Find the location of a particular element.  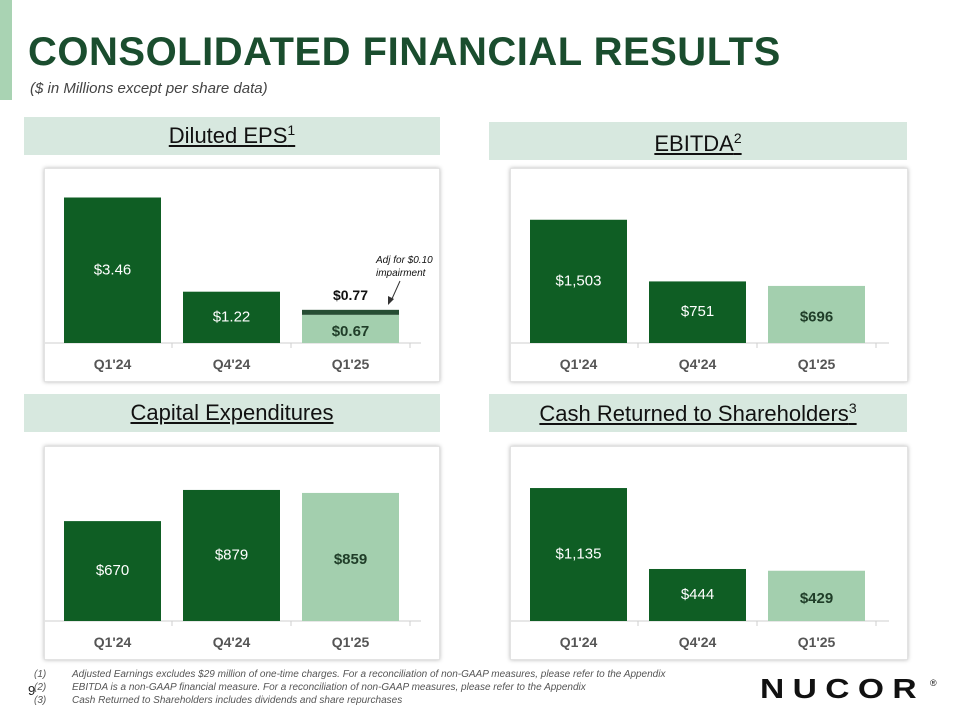

data-label-0: $1,135 is located at coordinates (579, 554).